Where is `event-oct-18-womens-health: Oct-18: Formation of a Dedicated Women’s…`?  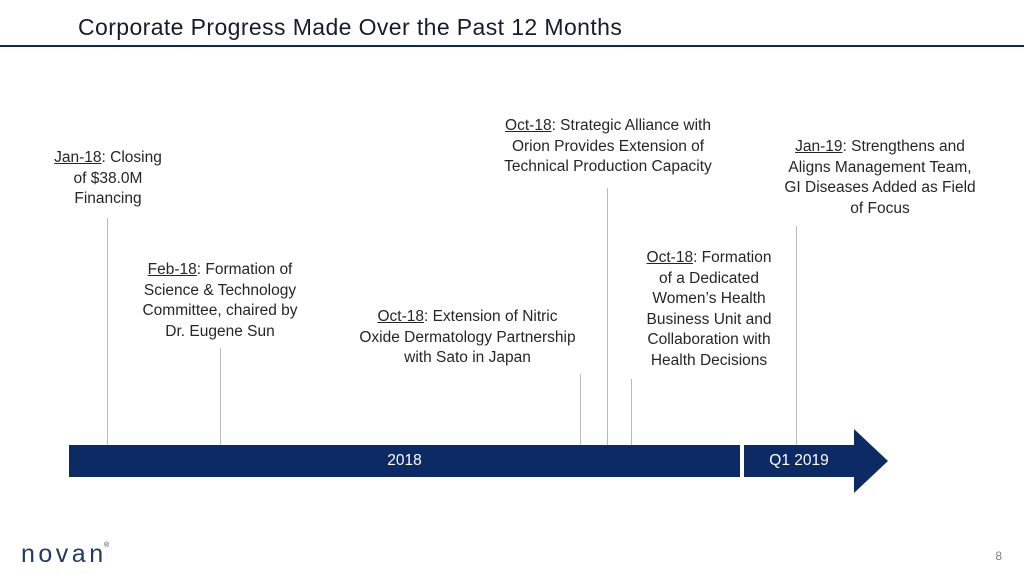 event-oct-18-womens-health: Oct-18: Formation of a Dedicated Women’s… is located at coordinates (709, 309).